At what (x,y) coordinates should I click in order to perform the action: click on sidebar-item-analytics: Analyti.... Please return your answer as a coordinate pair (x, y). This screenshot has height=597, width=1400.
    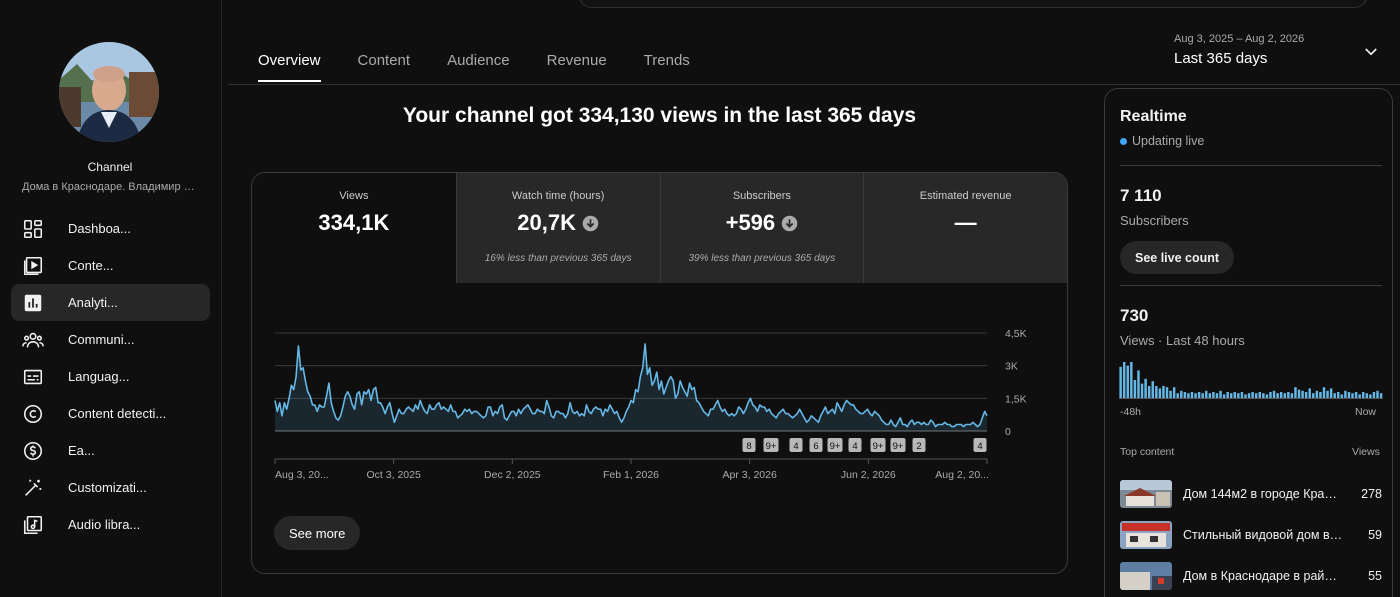
    Looking at the image, I should click on (110, 302).